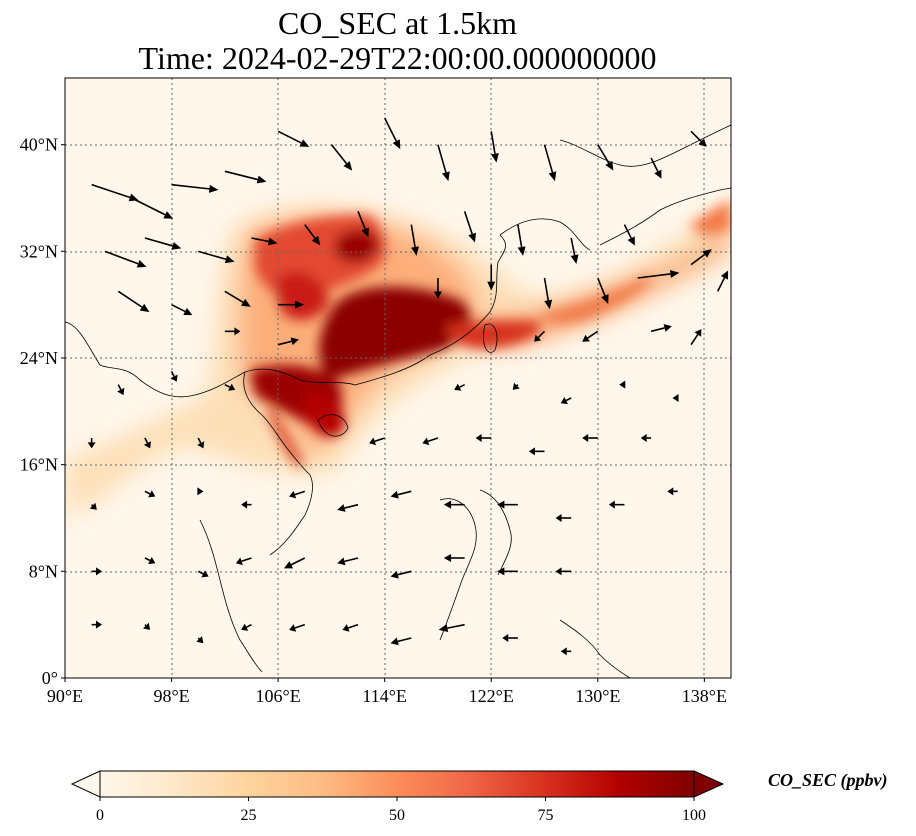 The width and height of the screenshot is (916, 836). I want to click on x-tick-label: 114°E, so click(384, 696).